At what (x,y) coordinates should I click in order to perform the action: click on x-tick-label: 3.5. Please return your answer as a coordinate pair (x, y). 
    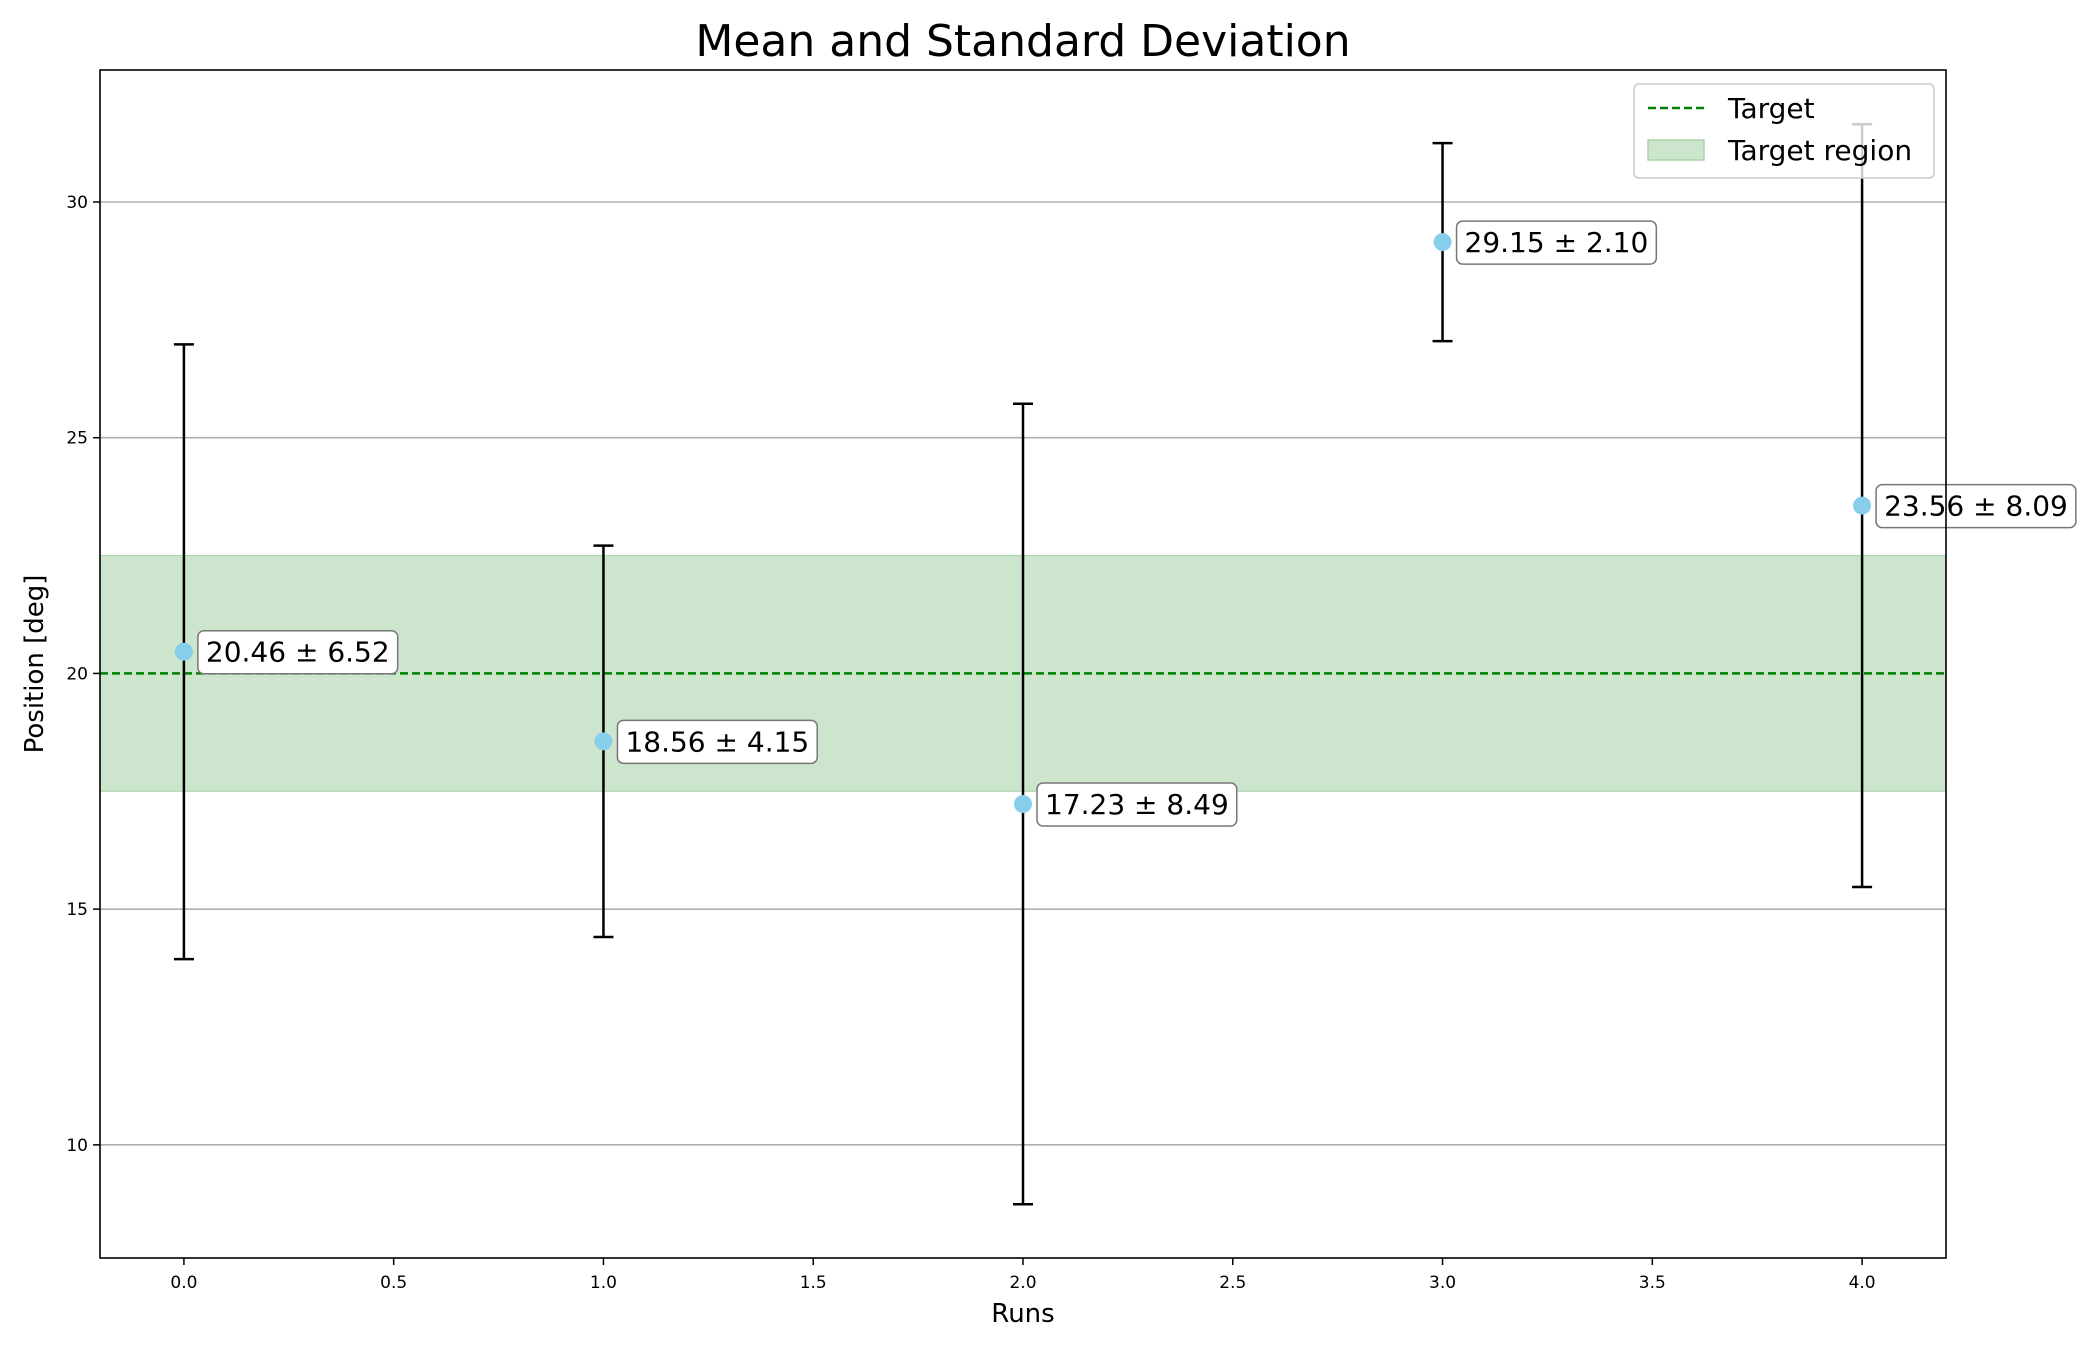
    Looking at the image, I should click on (1652, 1283).